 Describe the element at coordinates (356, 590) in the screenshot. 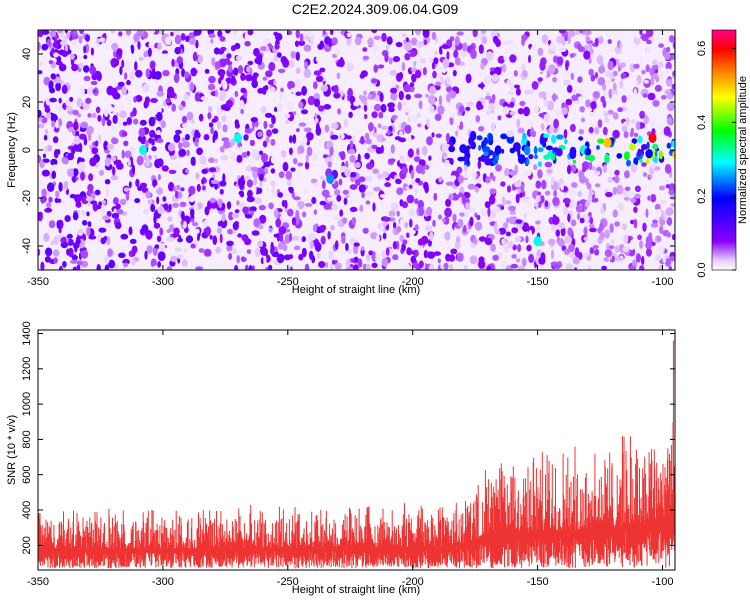

I see `snr-x-label: Height of straight line (km)` at that location.